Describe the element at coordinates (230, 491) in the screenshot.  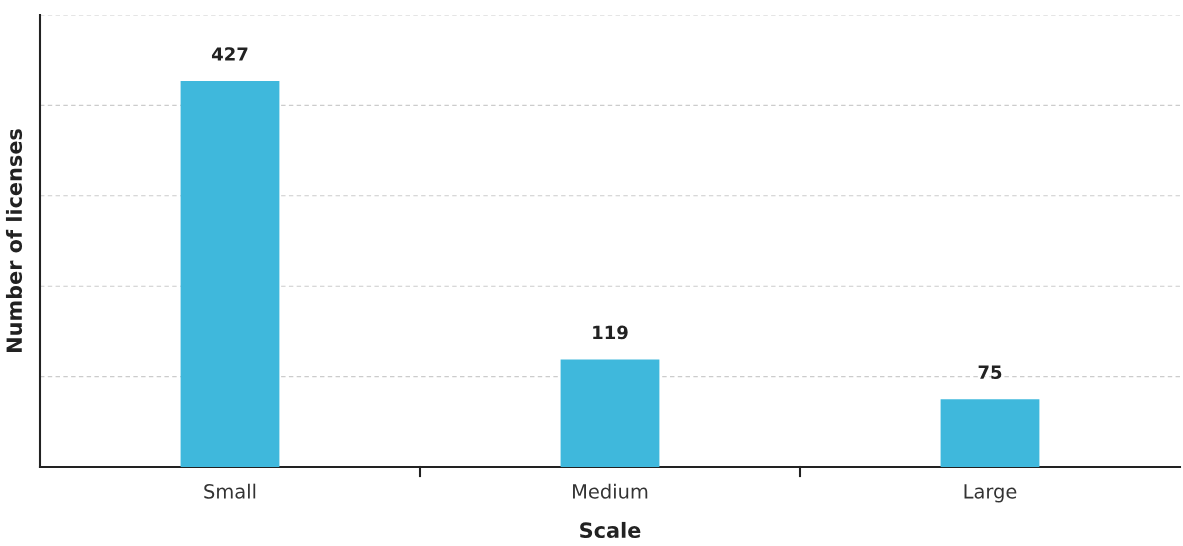
I see `x-tick-label: Small` at that location.